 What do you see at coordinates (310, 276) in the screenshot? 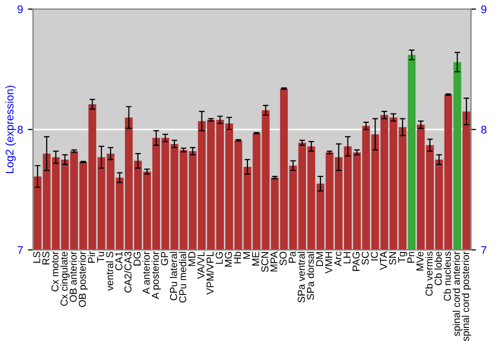
I see `x-tick-label: SPa dorsal` at bounding box center [310, 276].